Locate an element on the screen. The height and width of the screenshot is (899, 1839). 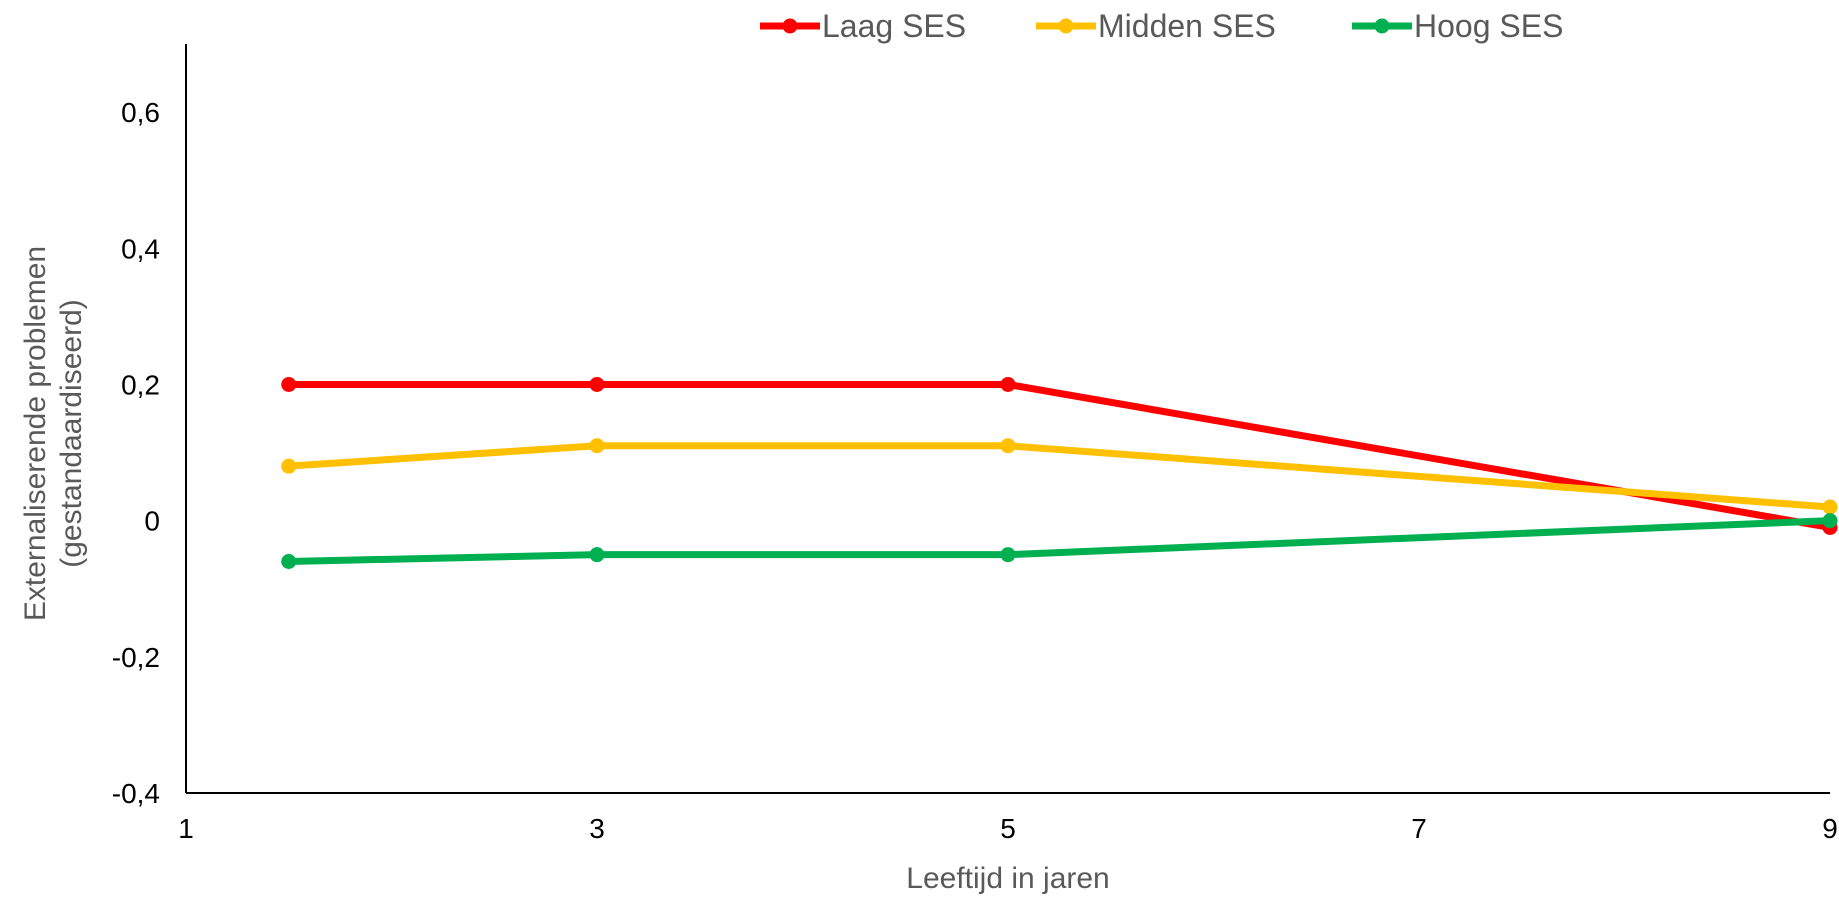
series-laag-ses is located at coordinates (1059, 455).